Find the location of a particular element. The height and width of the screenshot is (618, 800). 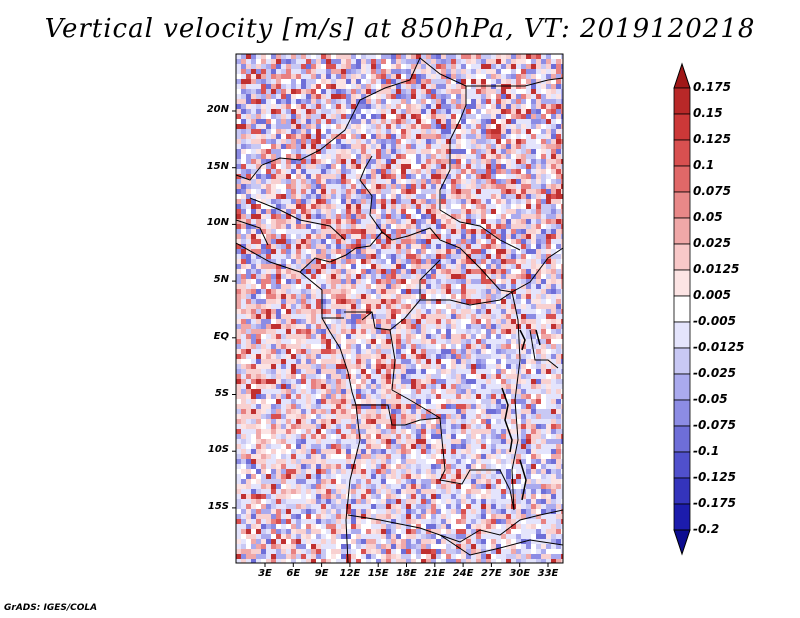

colorbar-label: -0.005 is located at coordinates (714, 321).